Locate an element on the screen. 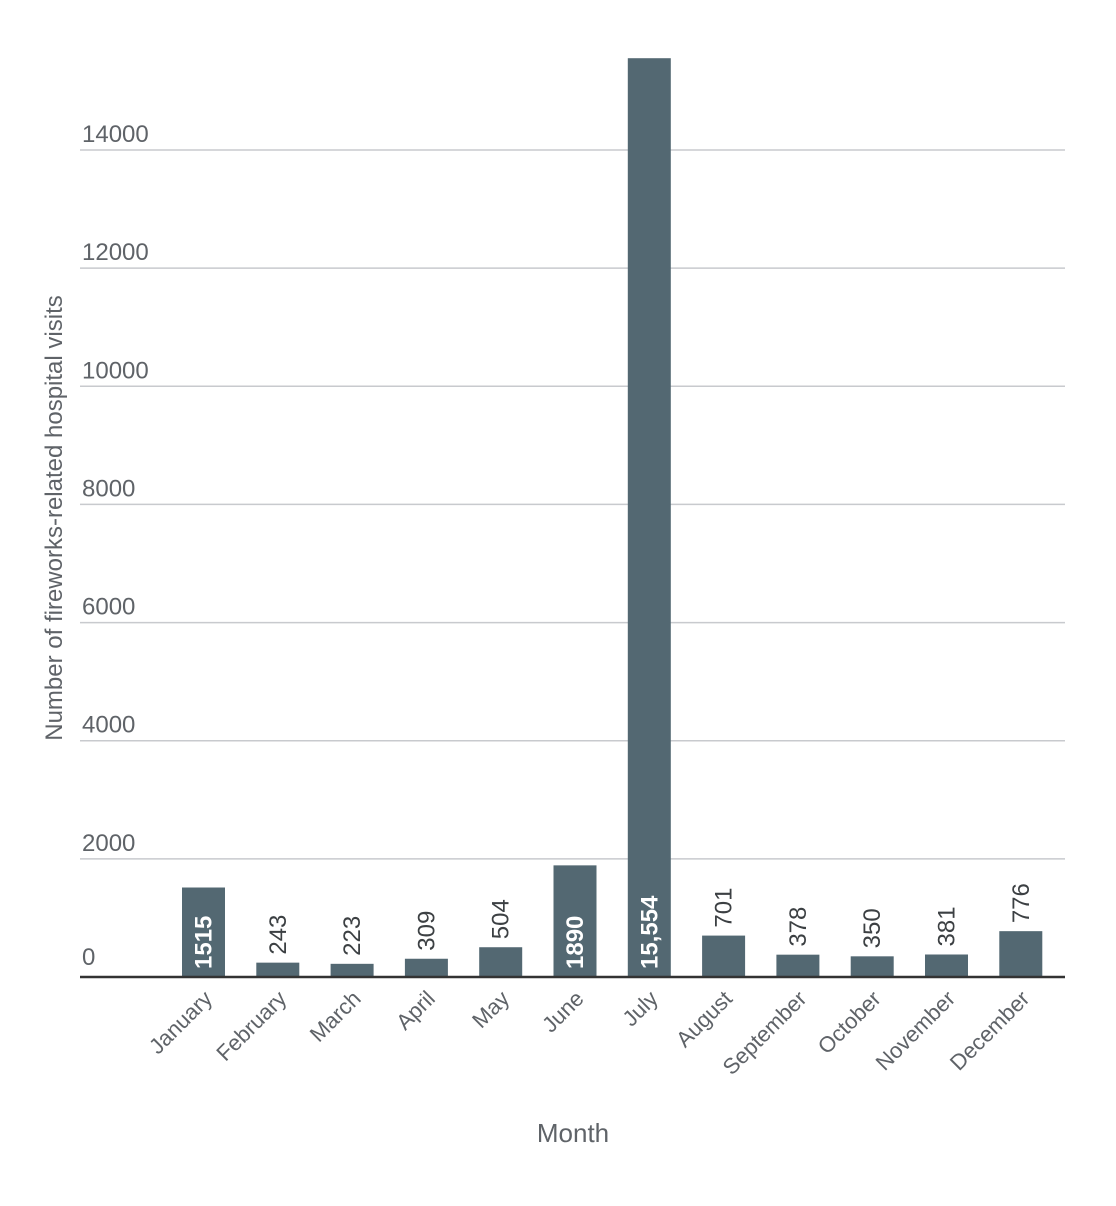 Image resolution: width=1116 pixels, height=1206 pixels. data-label: 1890 is located at coordinates (575, 942).